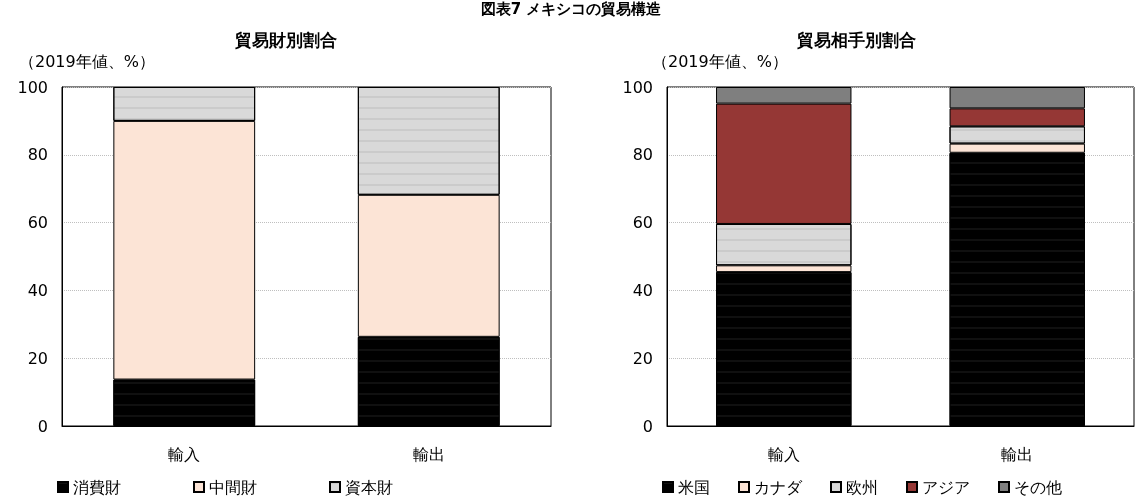  Describe the element at coordinates (694, 487) in the screenshot. I see `legend-label: 米国` at that location.